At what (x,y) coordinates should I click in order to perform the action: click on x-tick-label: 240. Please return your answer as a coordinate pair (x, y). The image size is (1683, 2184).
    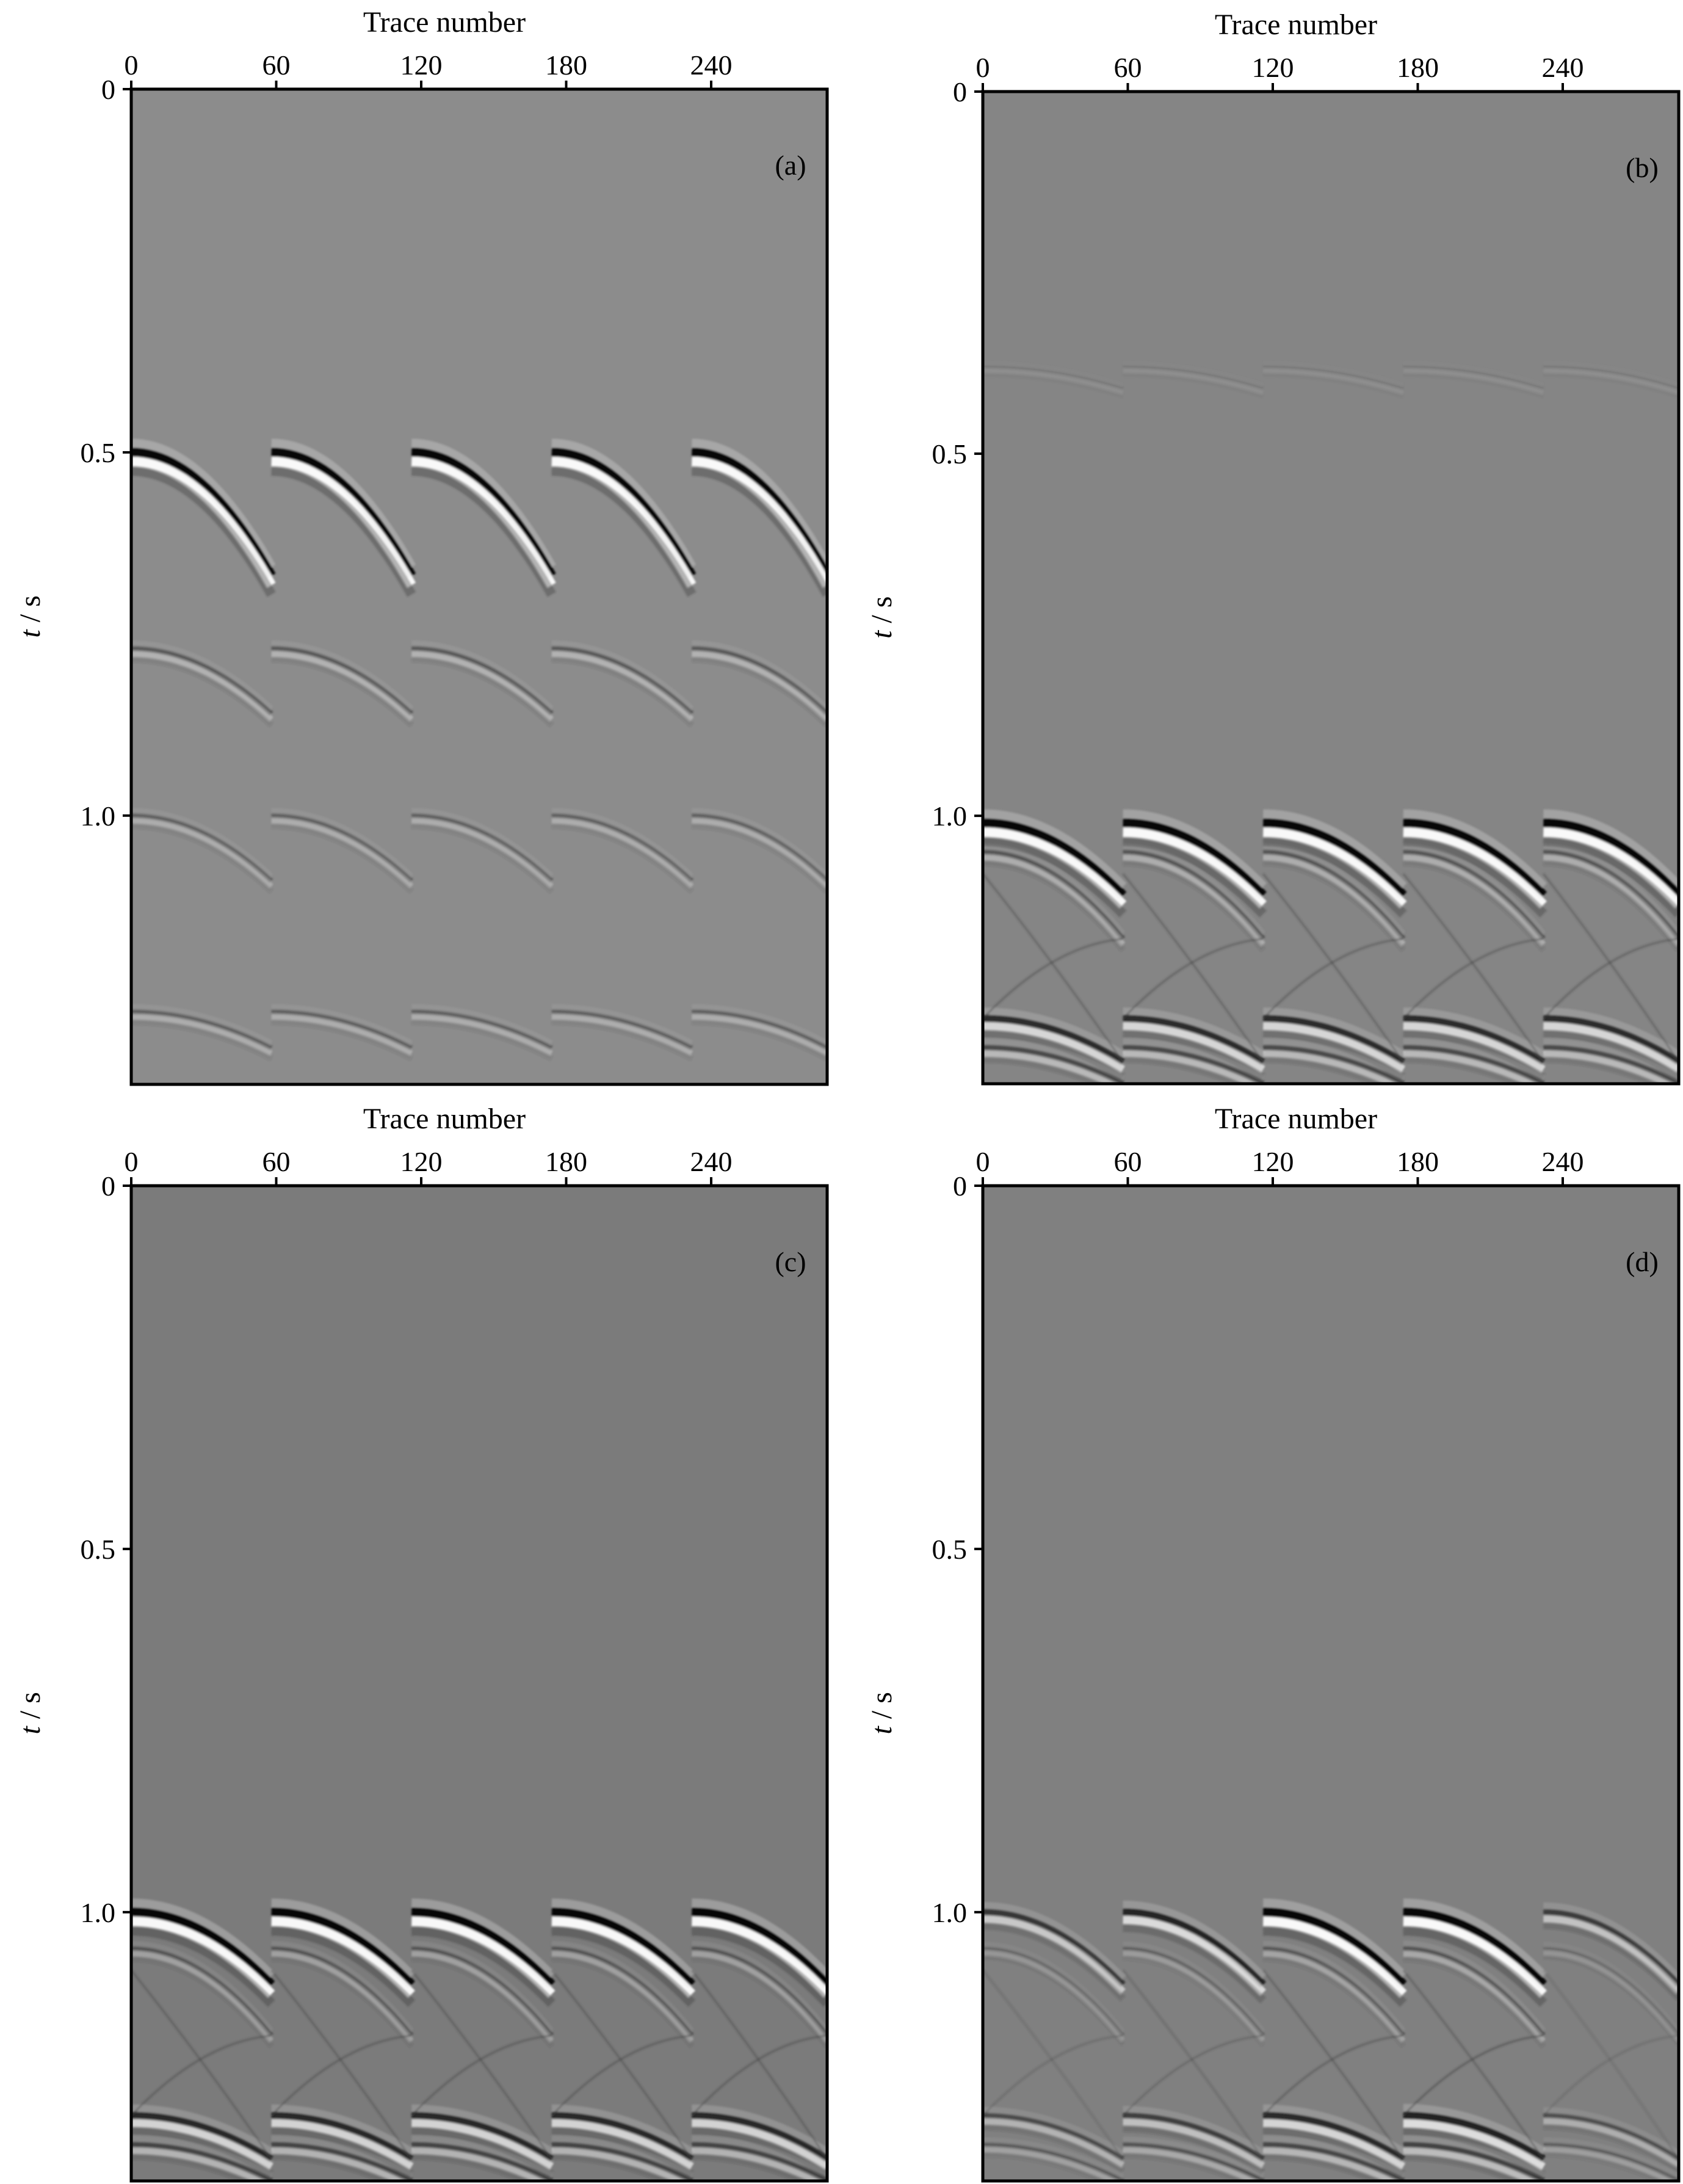
    Looking at the image, I should click on (711, 65).